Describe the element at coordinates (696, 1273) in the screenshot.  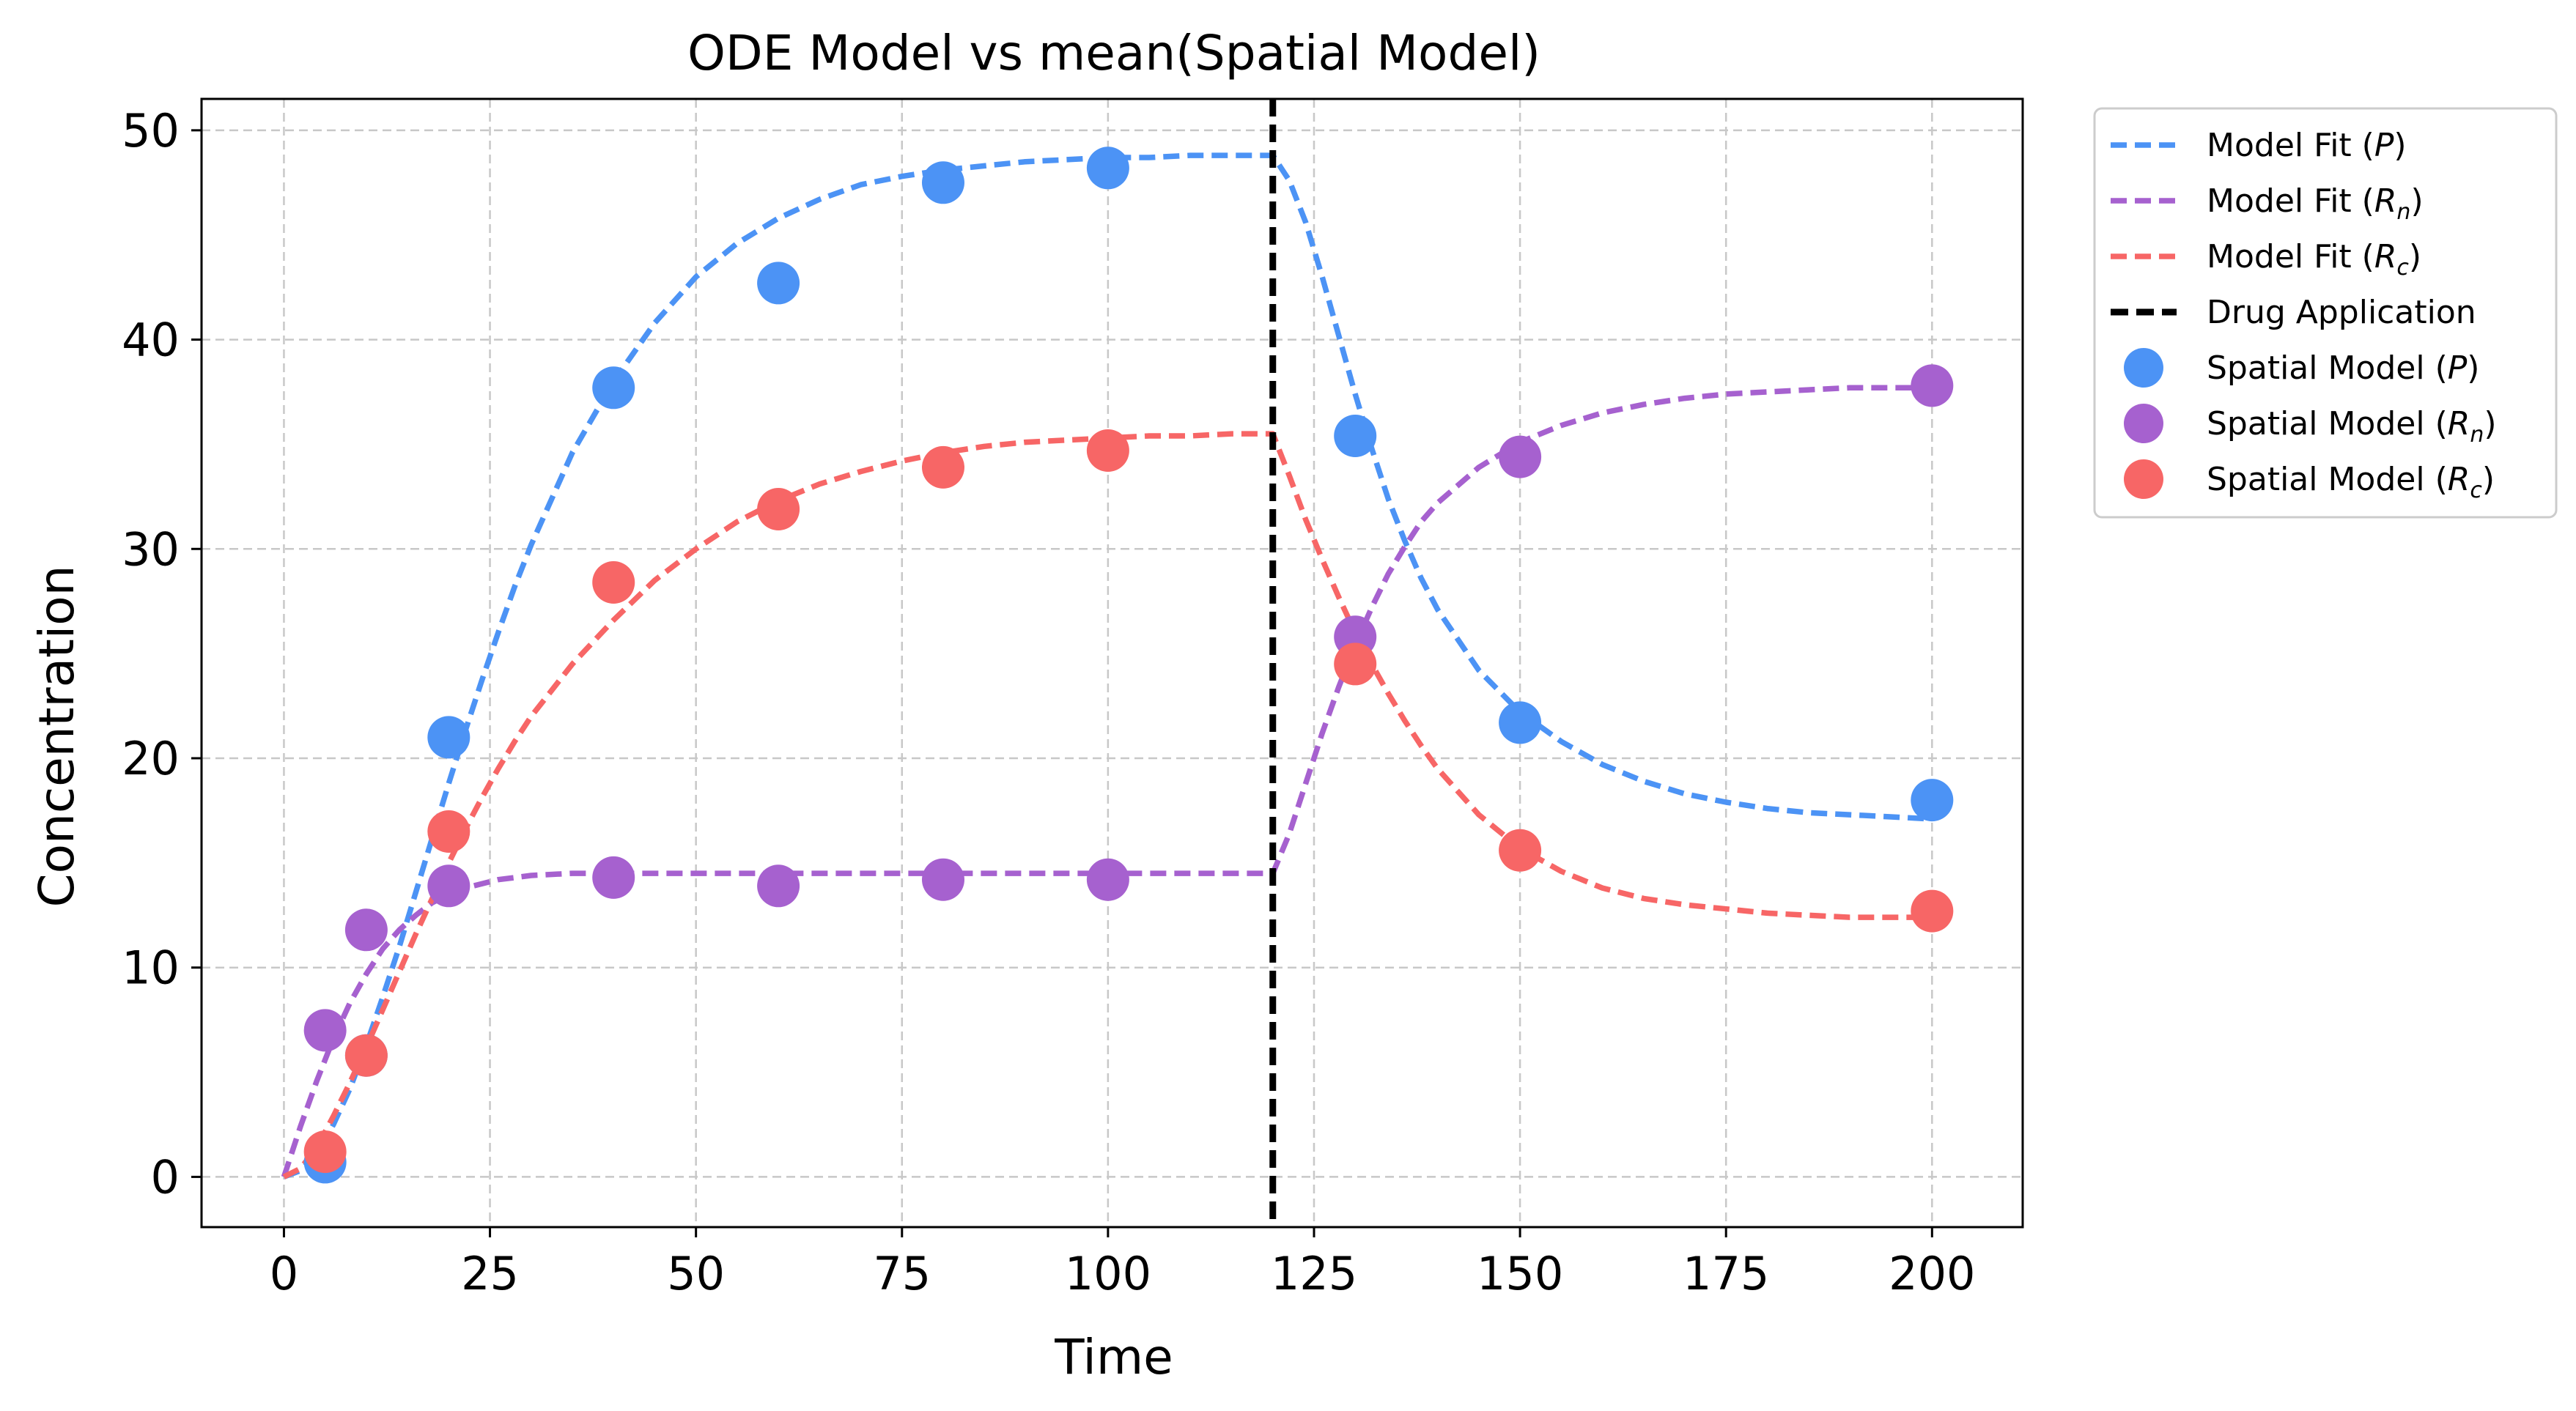
I see `x-tick-label: 50` at that location.